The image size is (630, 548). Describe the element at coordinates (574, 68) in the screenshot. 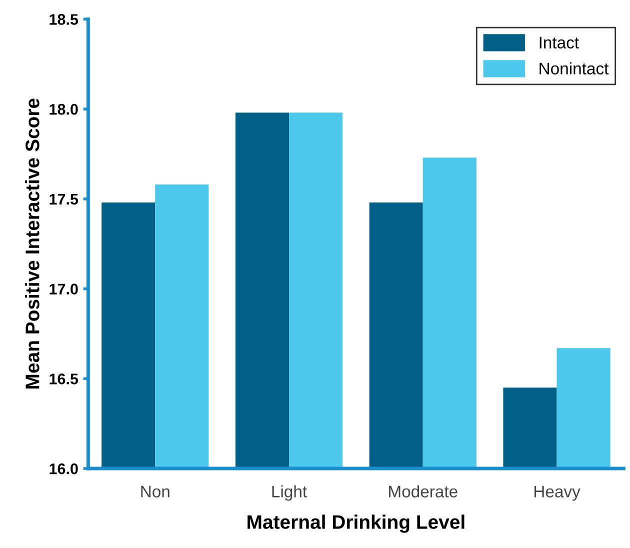

I see `legend-label: Nonintact` at that location.